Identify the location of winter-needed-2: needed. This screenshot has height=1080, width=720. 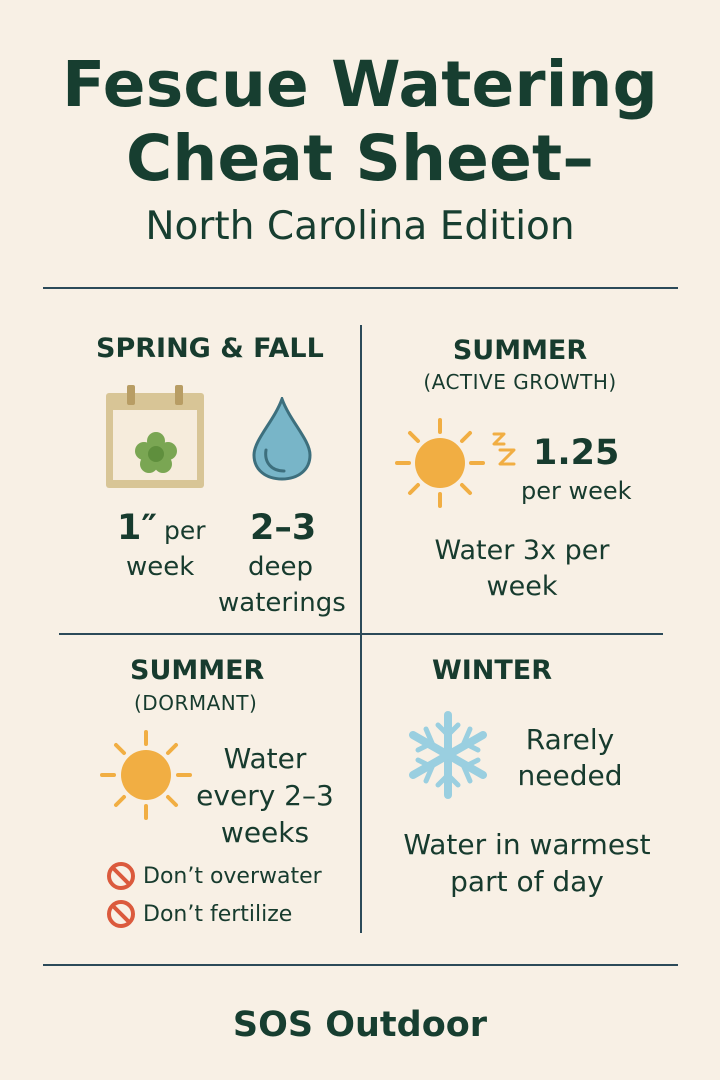
(570, 775).